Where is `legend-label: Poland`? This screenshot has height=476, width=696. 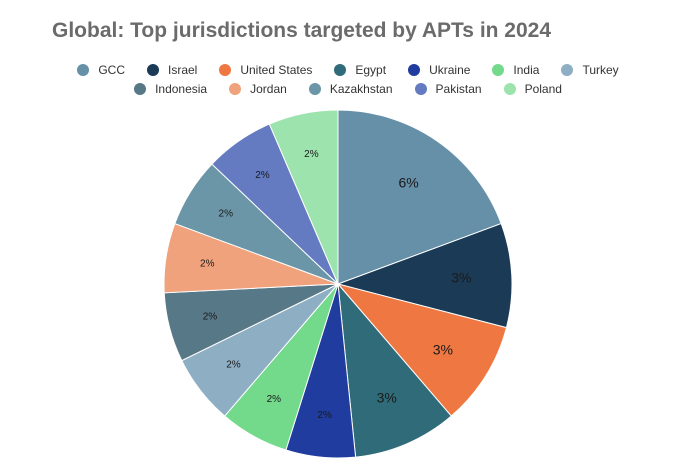 legend-label: Poland is located at coordinates (543, 88).